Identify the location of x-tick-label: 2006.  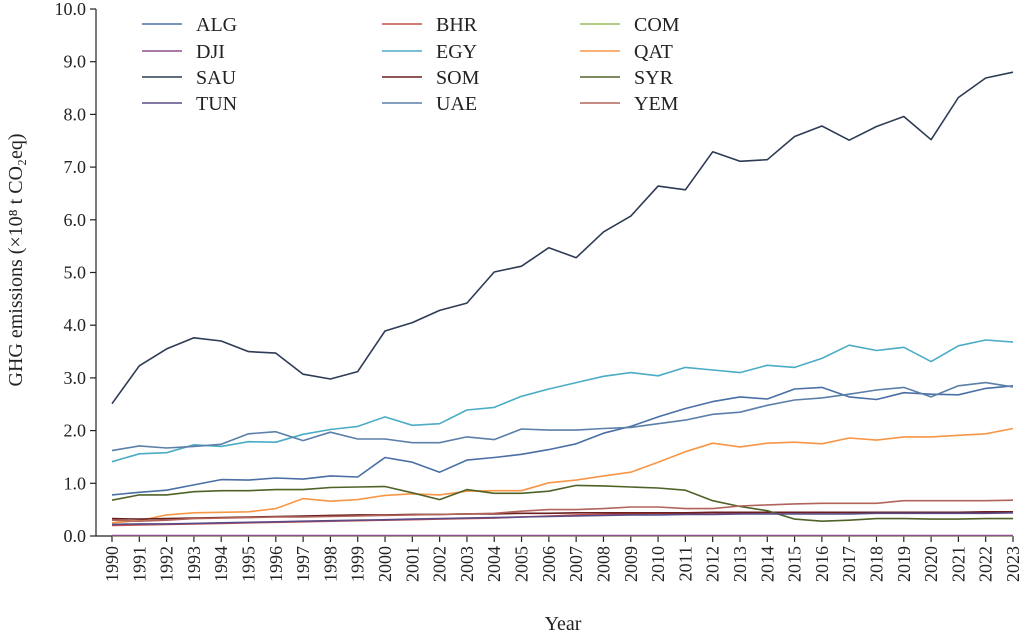
(549, 564).